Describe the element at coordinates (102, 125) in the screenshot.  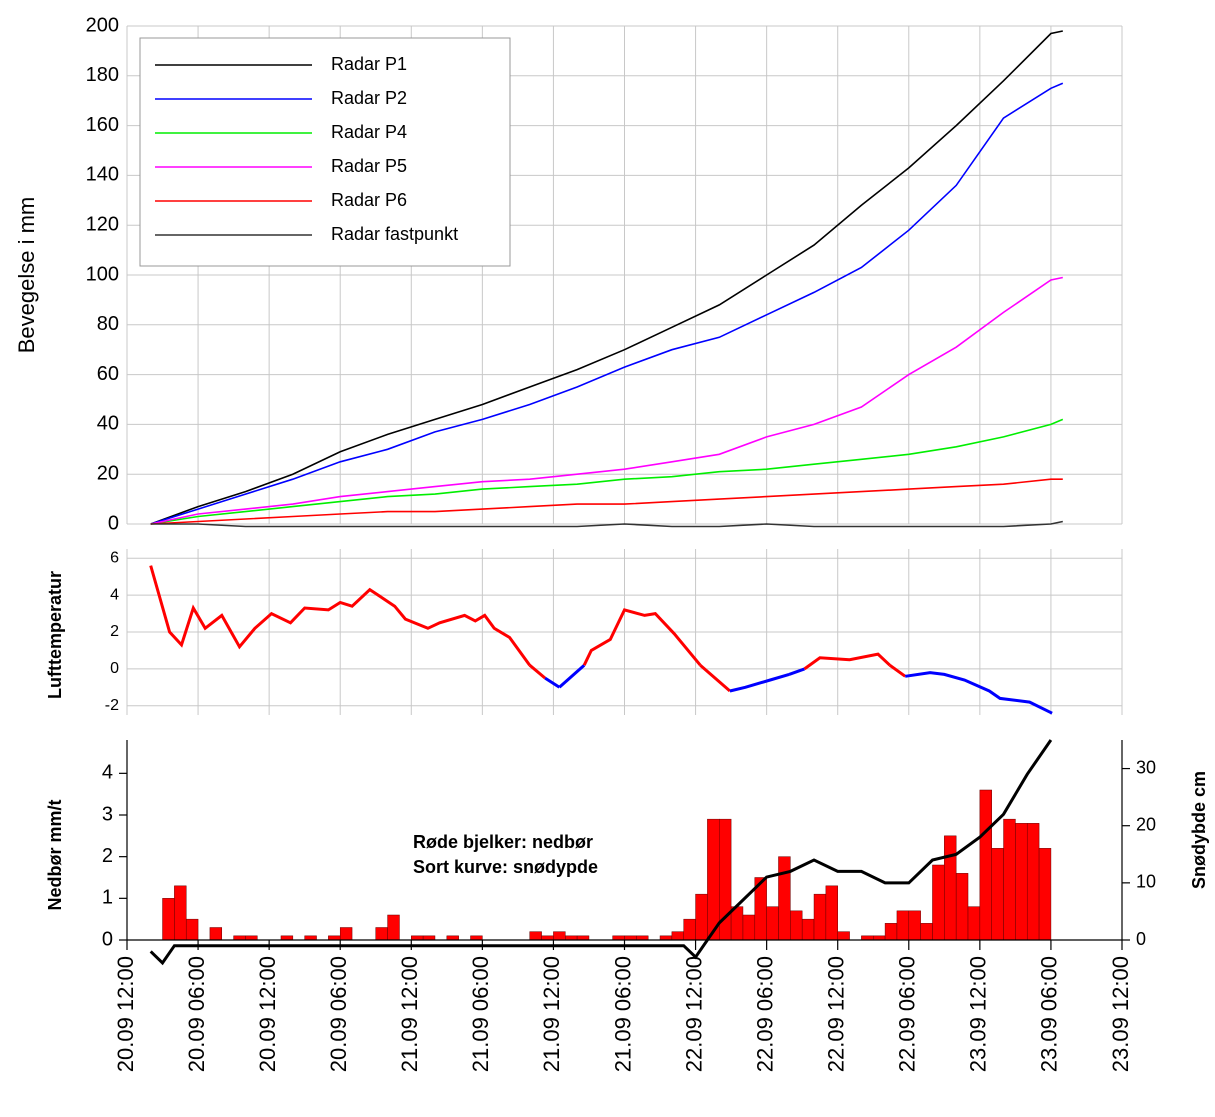
I see `y-tick-label: 160` at that location.